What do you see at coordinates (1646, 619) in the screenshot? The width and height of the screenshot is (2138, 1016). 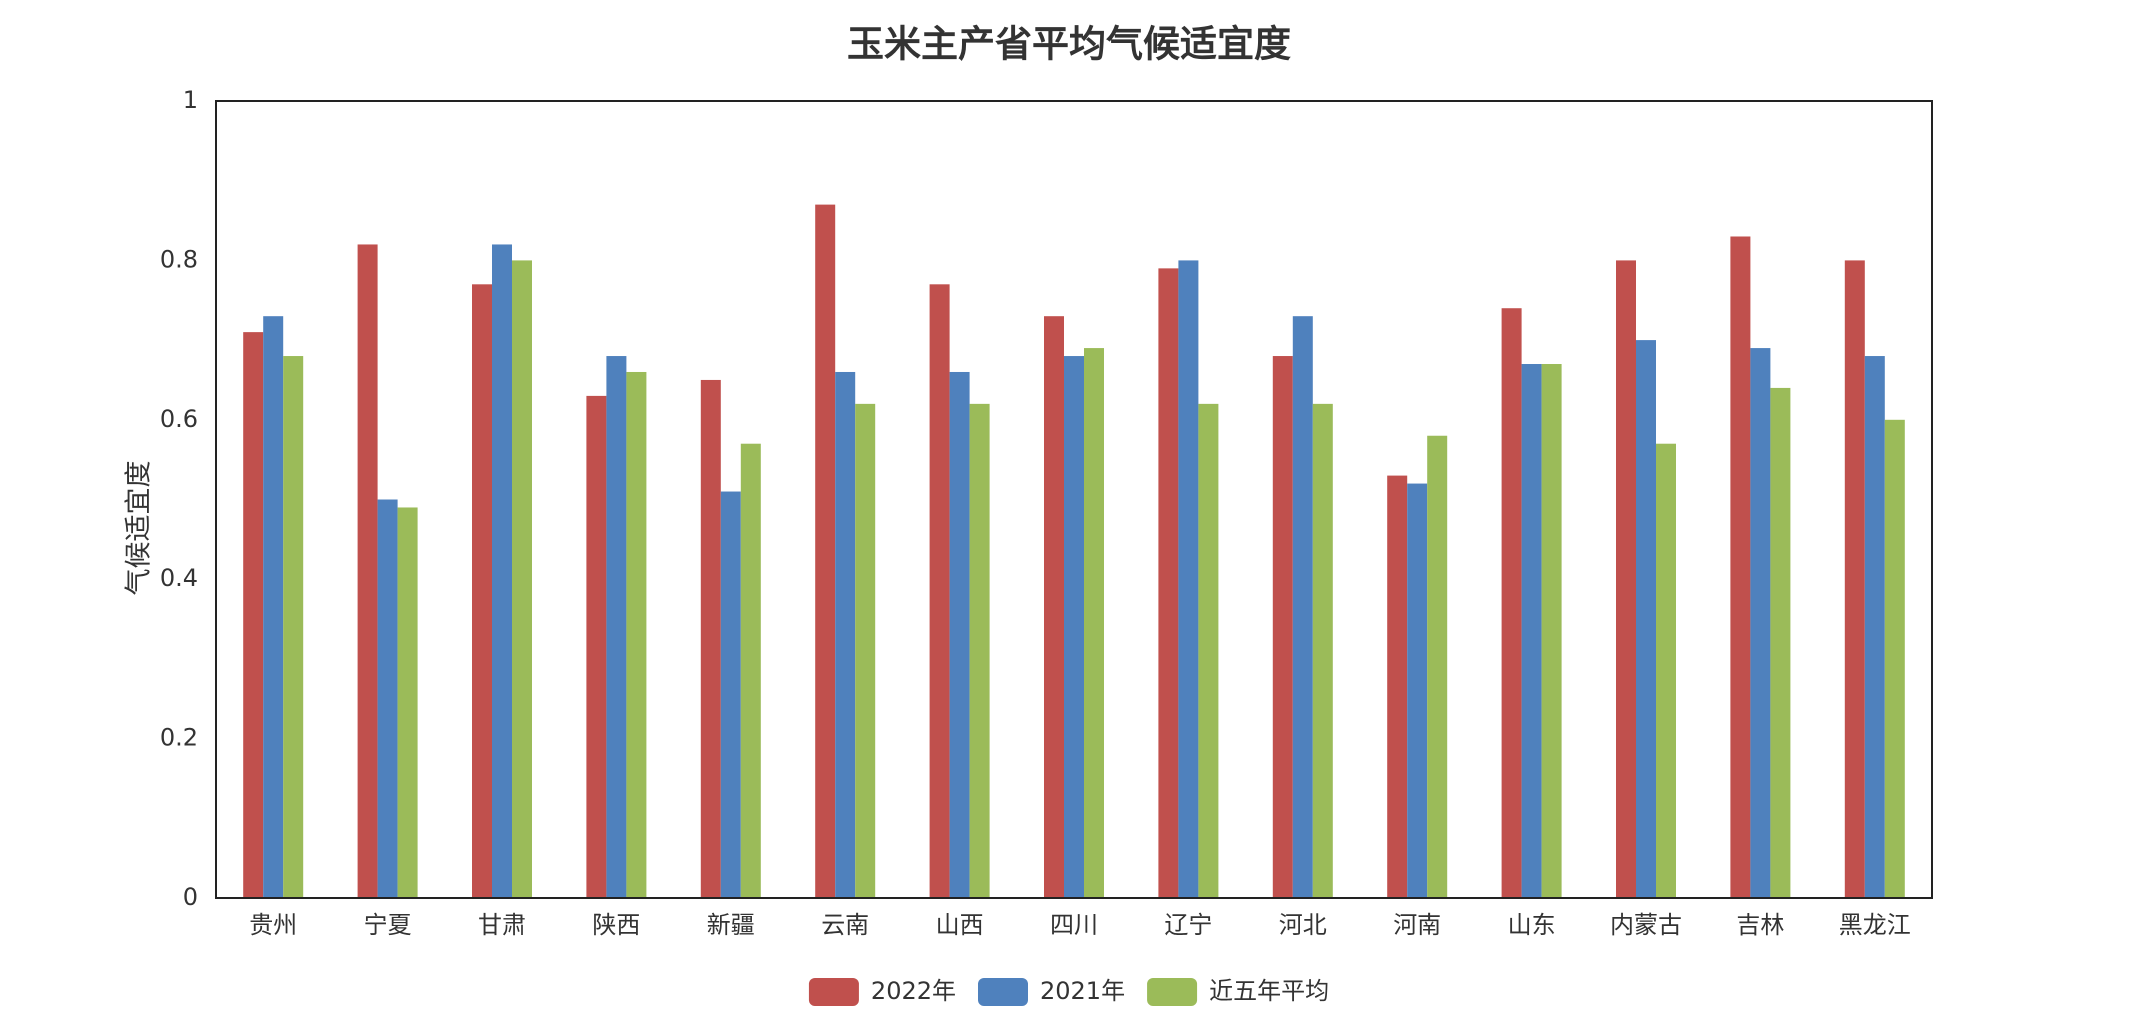 I see `bar-2021年-内蒙古` at bounding box center [1646, 619].